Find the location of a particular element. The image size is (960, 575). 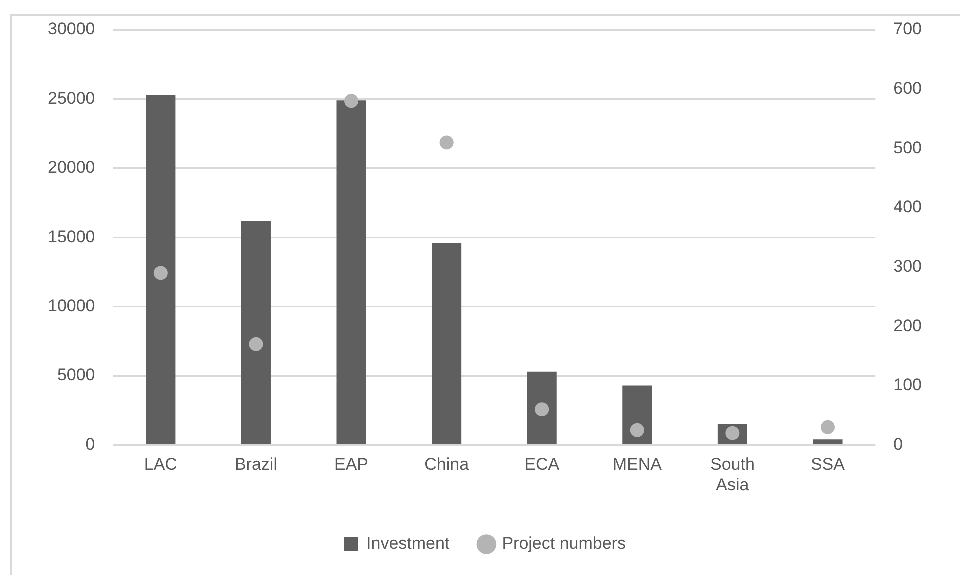

x-tick-label: ECA is located at coordinates (542, 464).